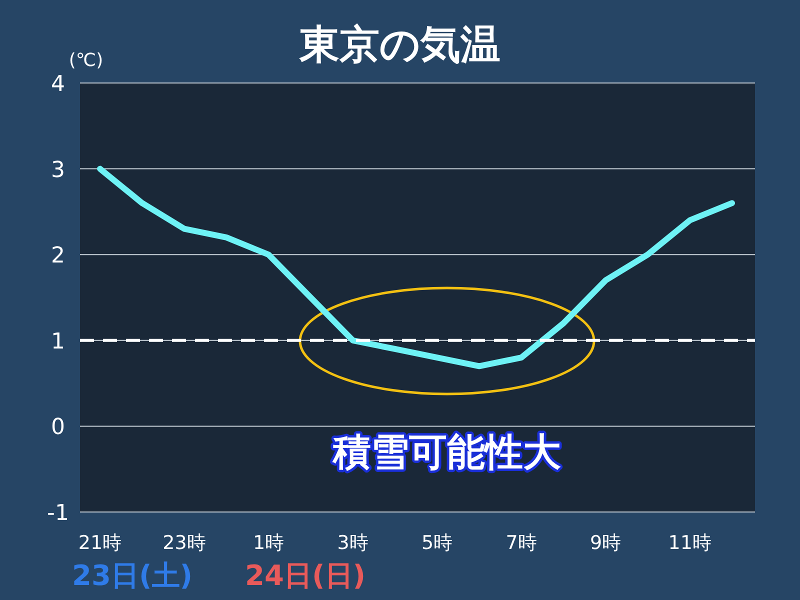 This screenshot has height=600, width=800. I want to click on y-tick-label: 4, so click(58, 84).